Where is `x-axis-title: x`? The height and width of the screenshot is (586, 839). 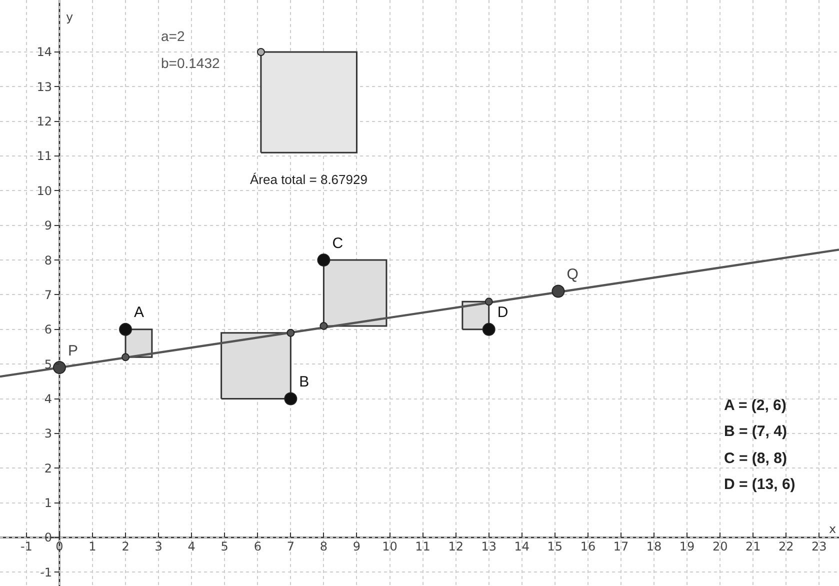
x-axis-title: x is located at coordinates (832, 529).